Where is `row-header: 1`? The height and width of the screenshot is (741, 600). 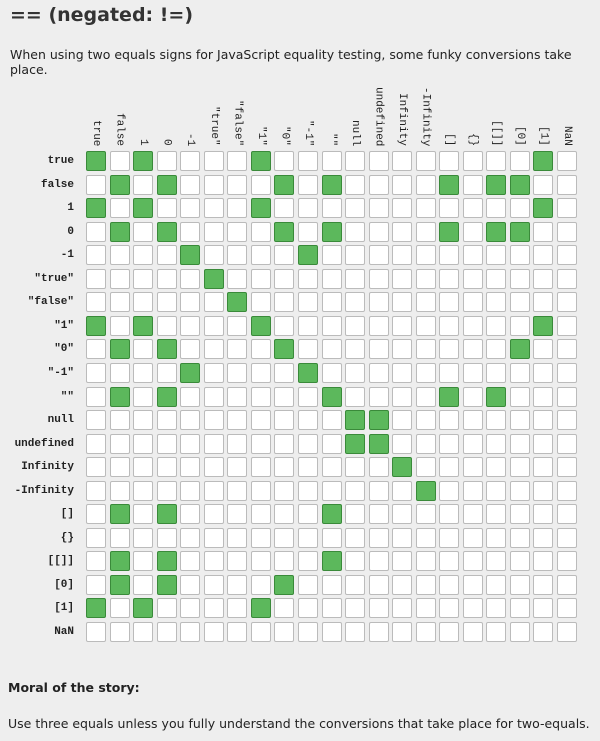 row-header: 1 is located at coordinates (70, 208).